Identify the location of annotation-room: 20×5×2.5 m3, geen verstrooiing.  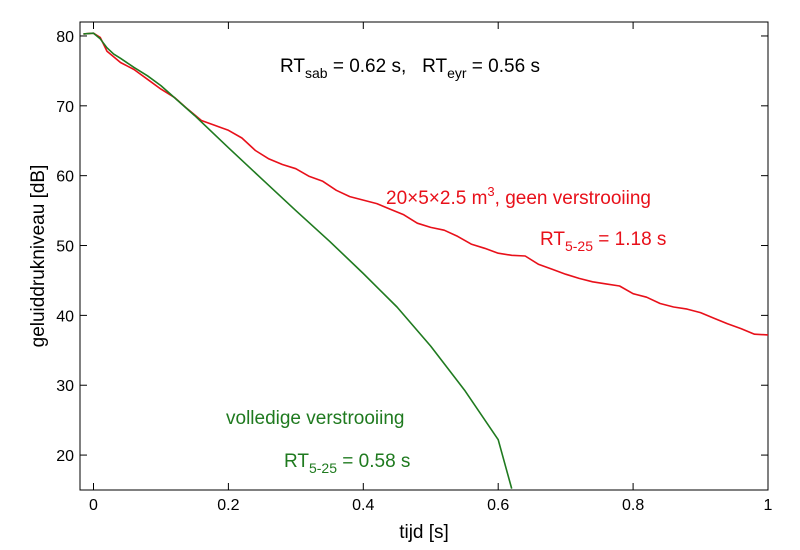
(518, 196).